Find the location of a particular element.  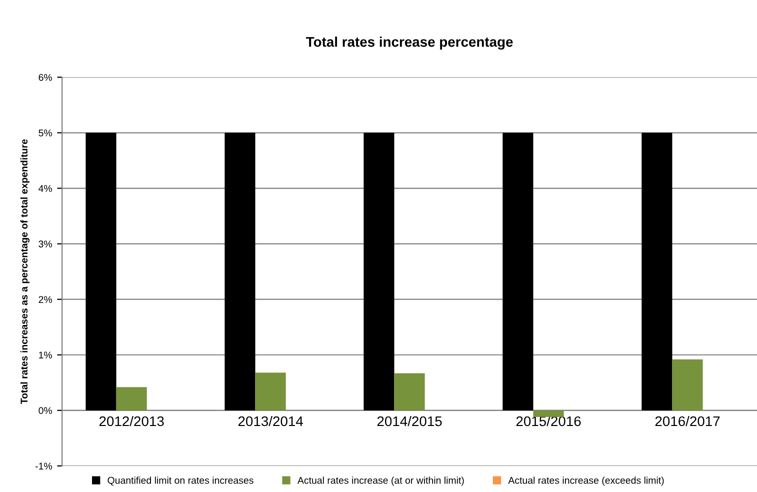

y-tick-label: 2% is located at coordinates (45, 299).